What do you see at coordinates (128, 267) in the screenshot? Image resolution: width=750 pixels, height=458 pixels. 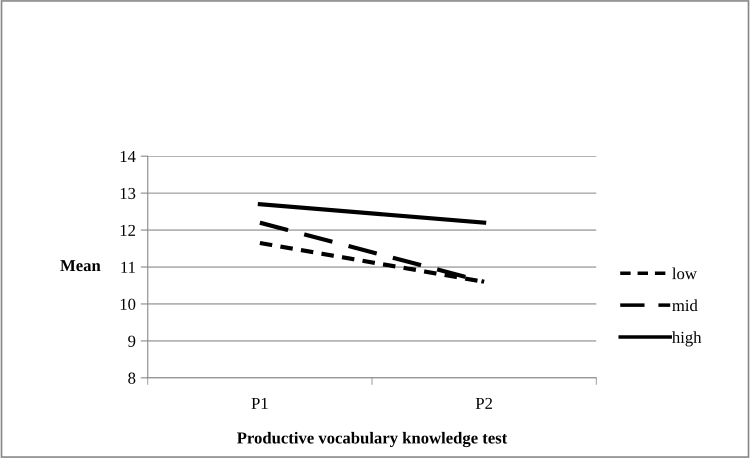 I see `y-tick-label: 11` at bounding box center [128, 267].